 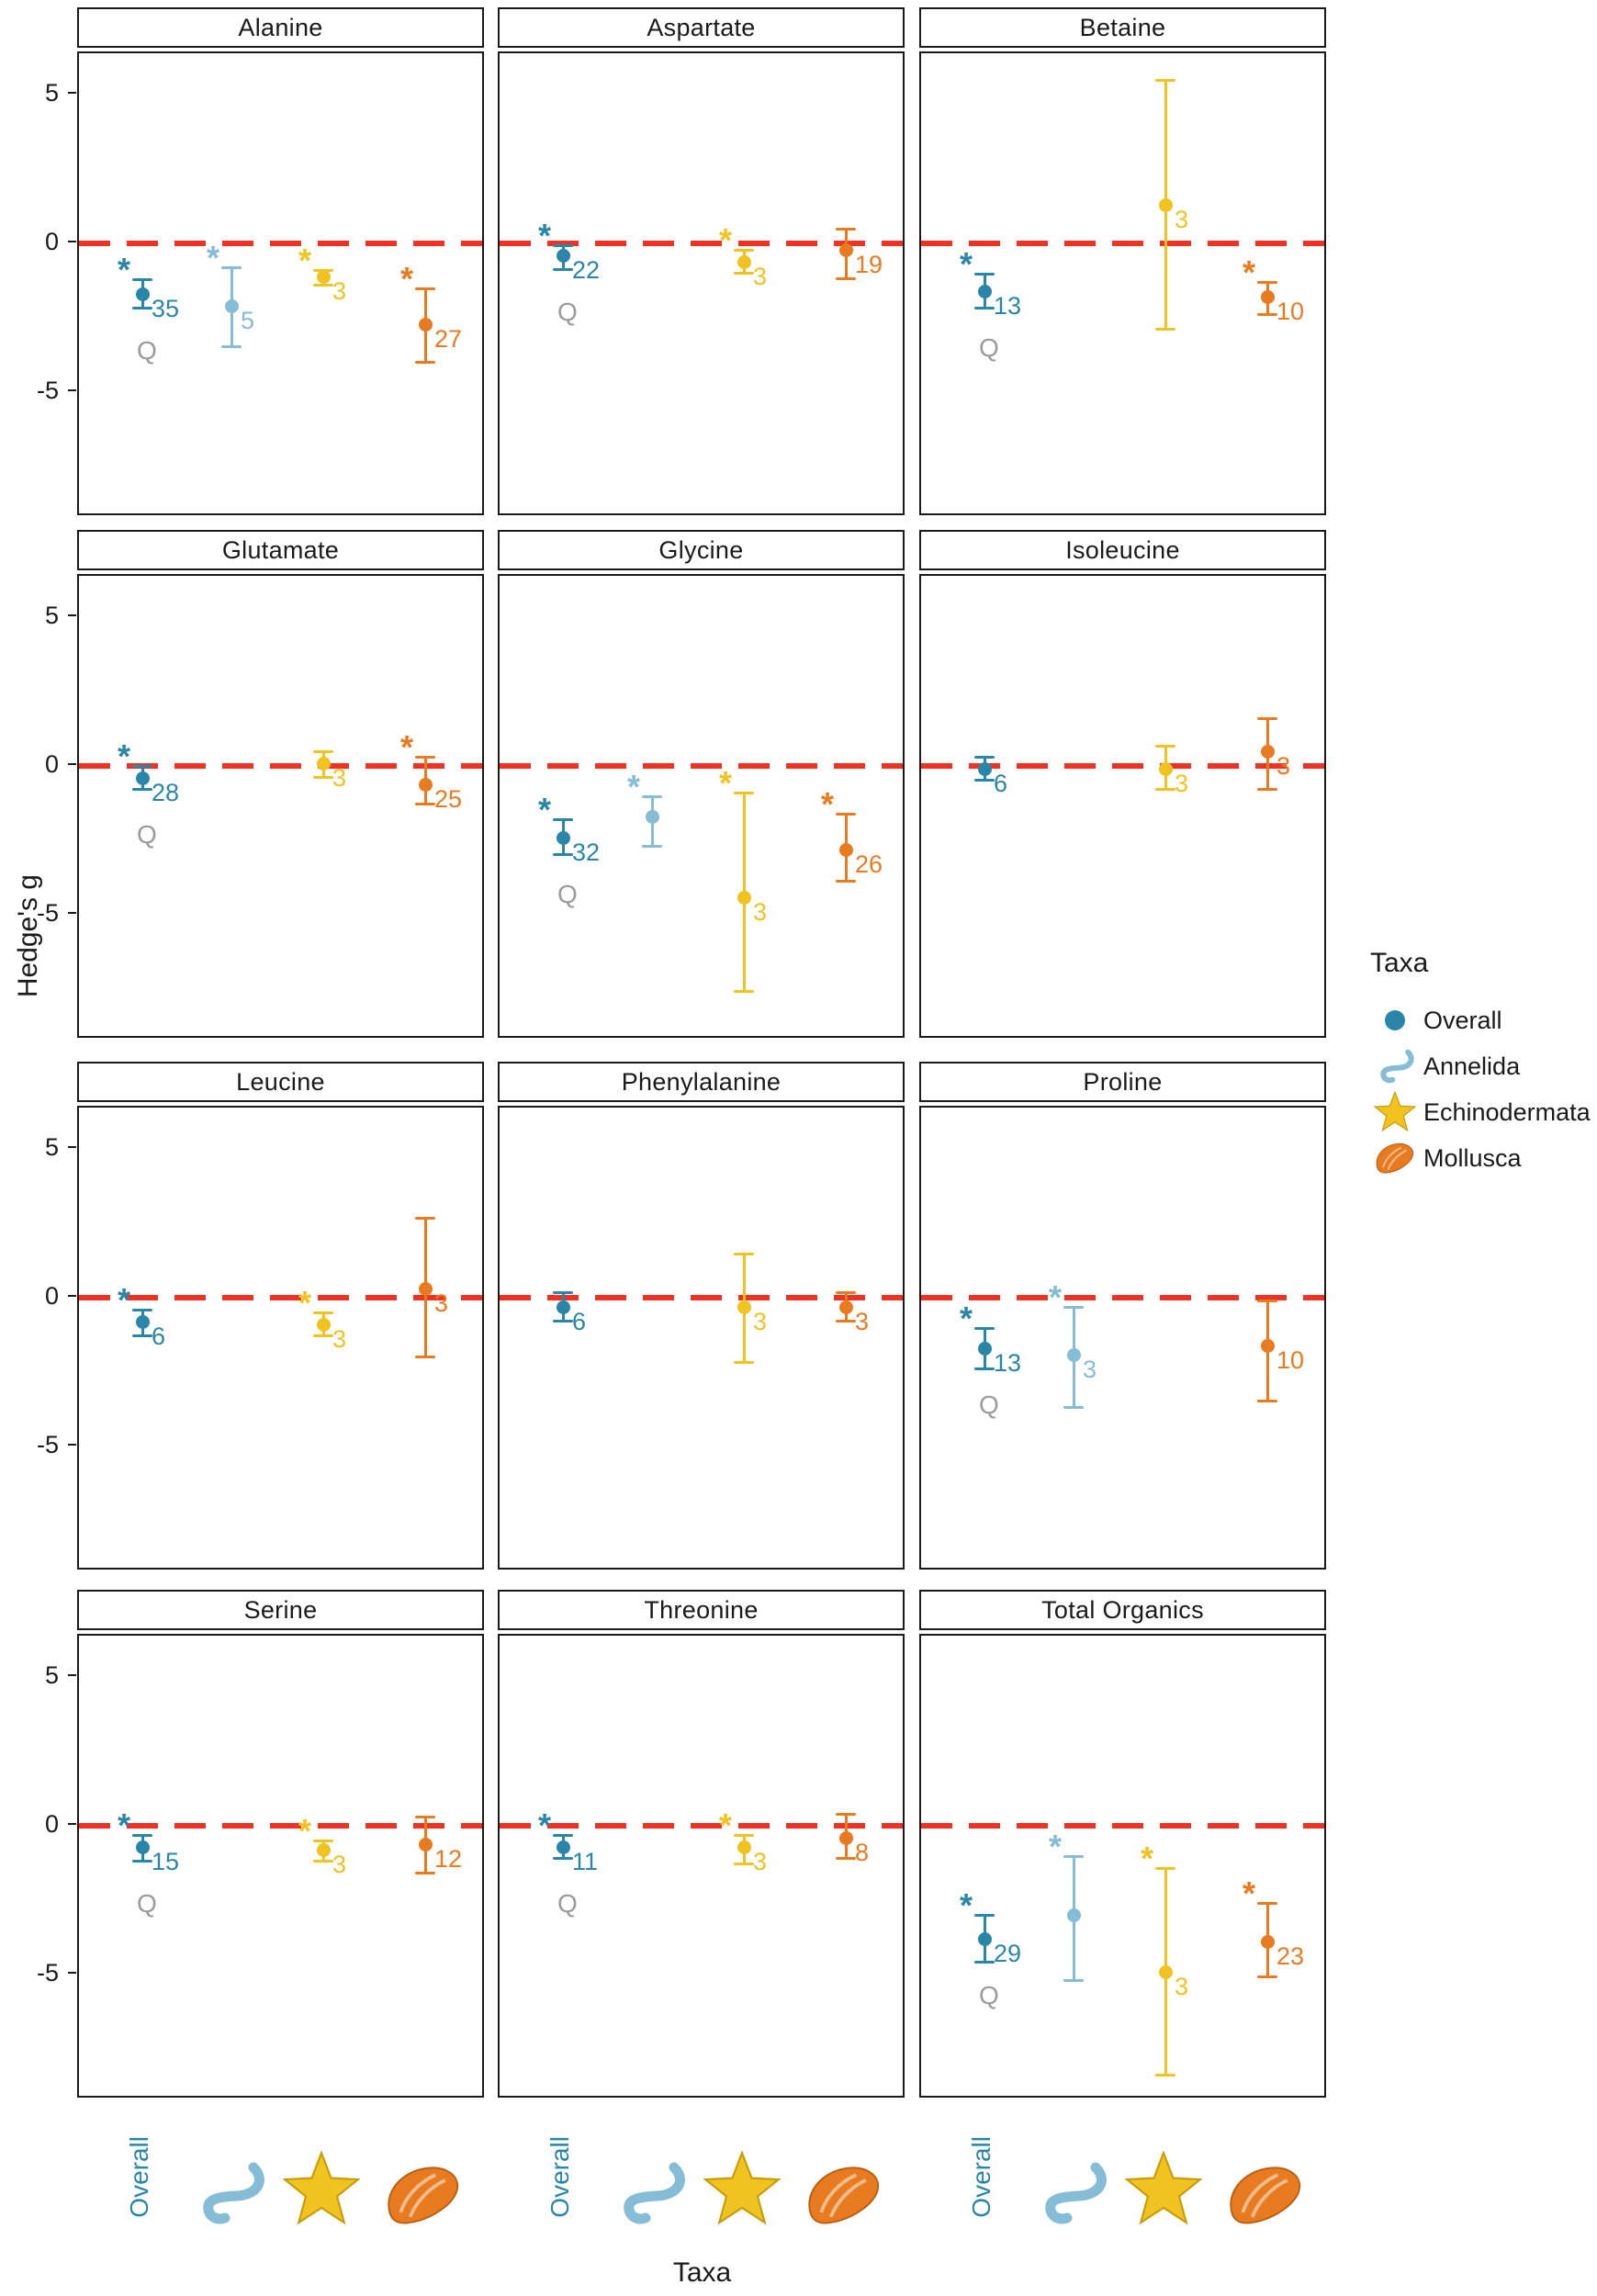 I want to click on panel-plot-area: * 29 Q * * 3 * 23, so click(x=1122, y=1866).